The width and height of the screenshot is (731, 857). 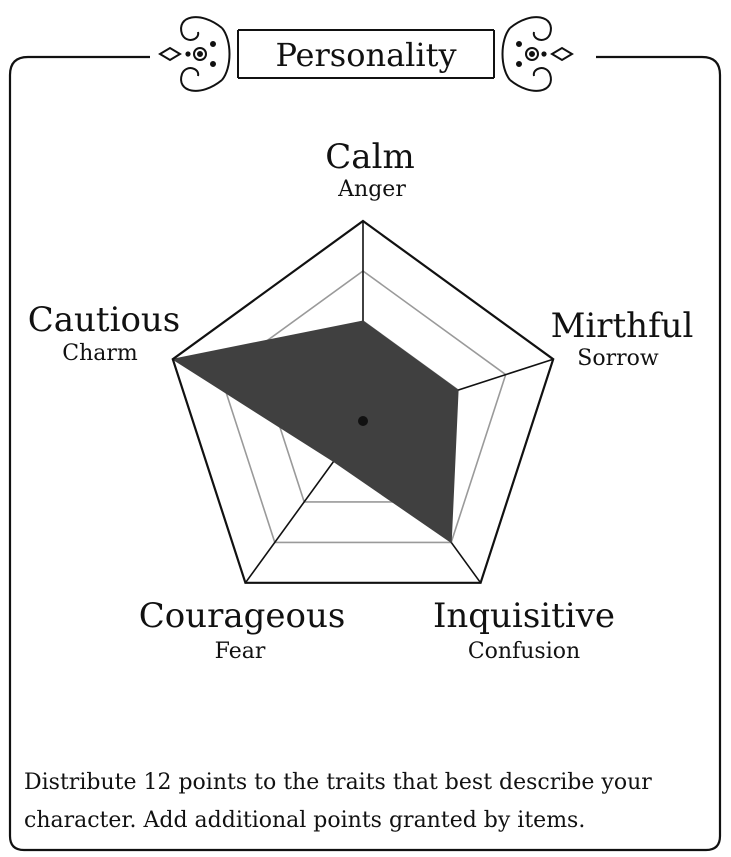 What do you see at coordinates (170, 54) in the screenshot?
I see `left-diamond-icon` at bounding box center [170, 54].